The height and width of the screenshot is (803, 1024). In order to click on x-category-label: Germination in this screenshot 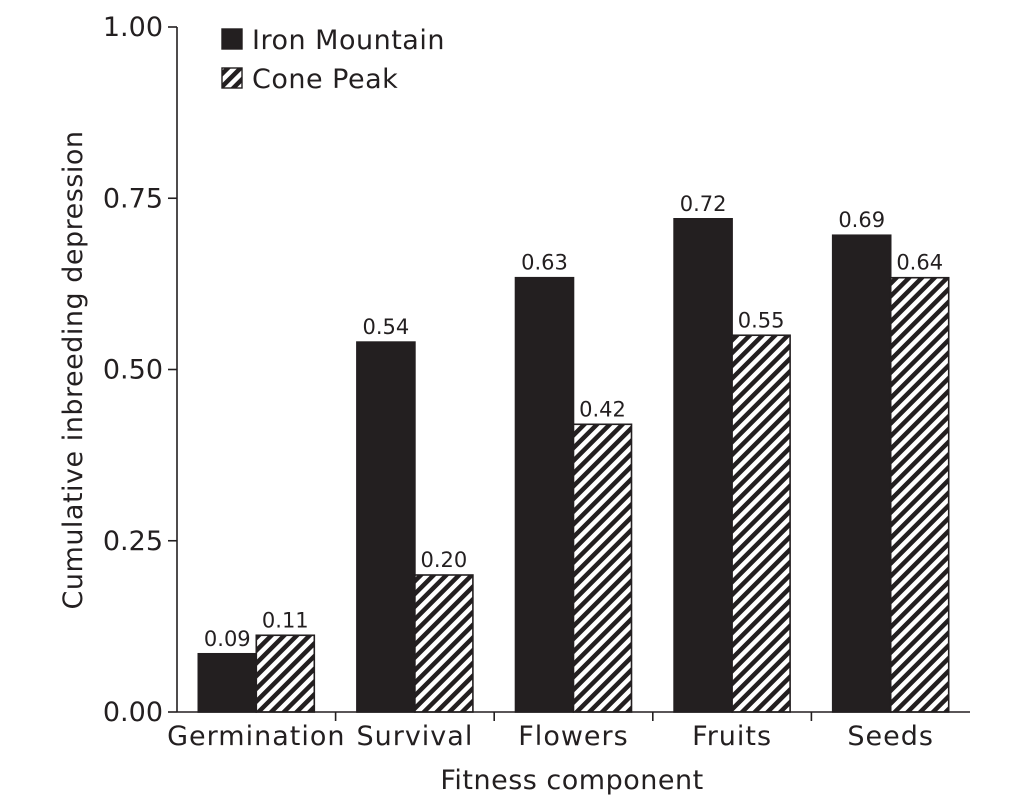, I will do `click(256, 736)`.